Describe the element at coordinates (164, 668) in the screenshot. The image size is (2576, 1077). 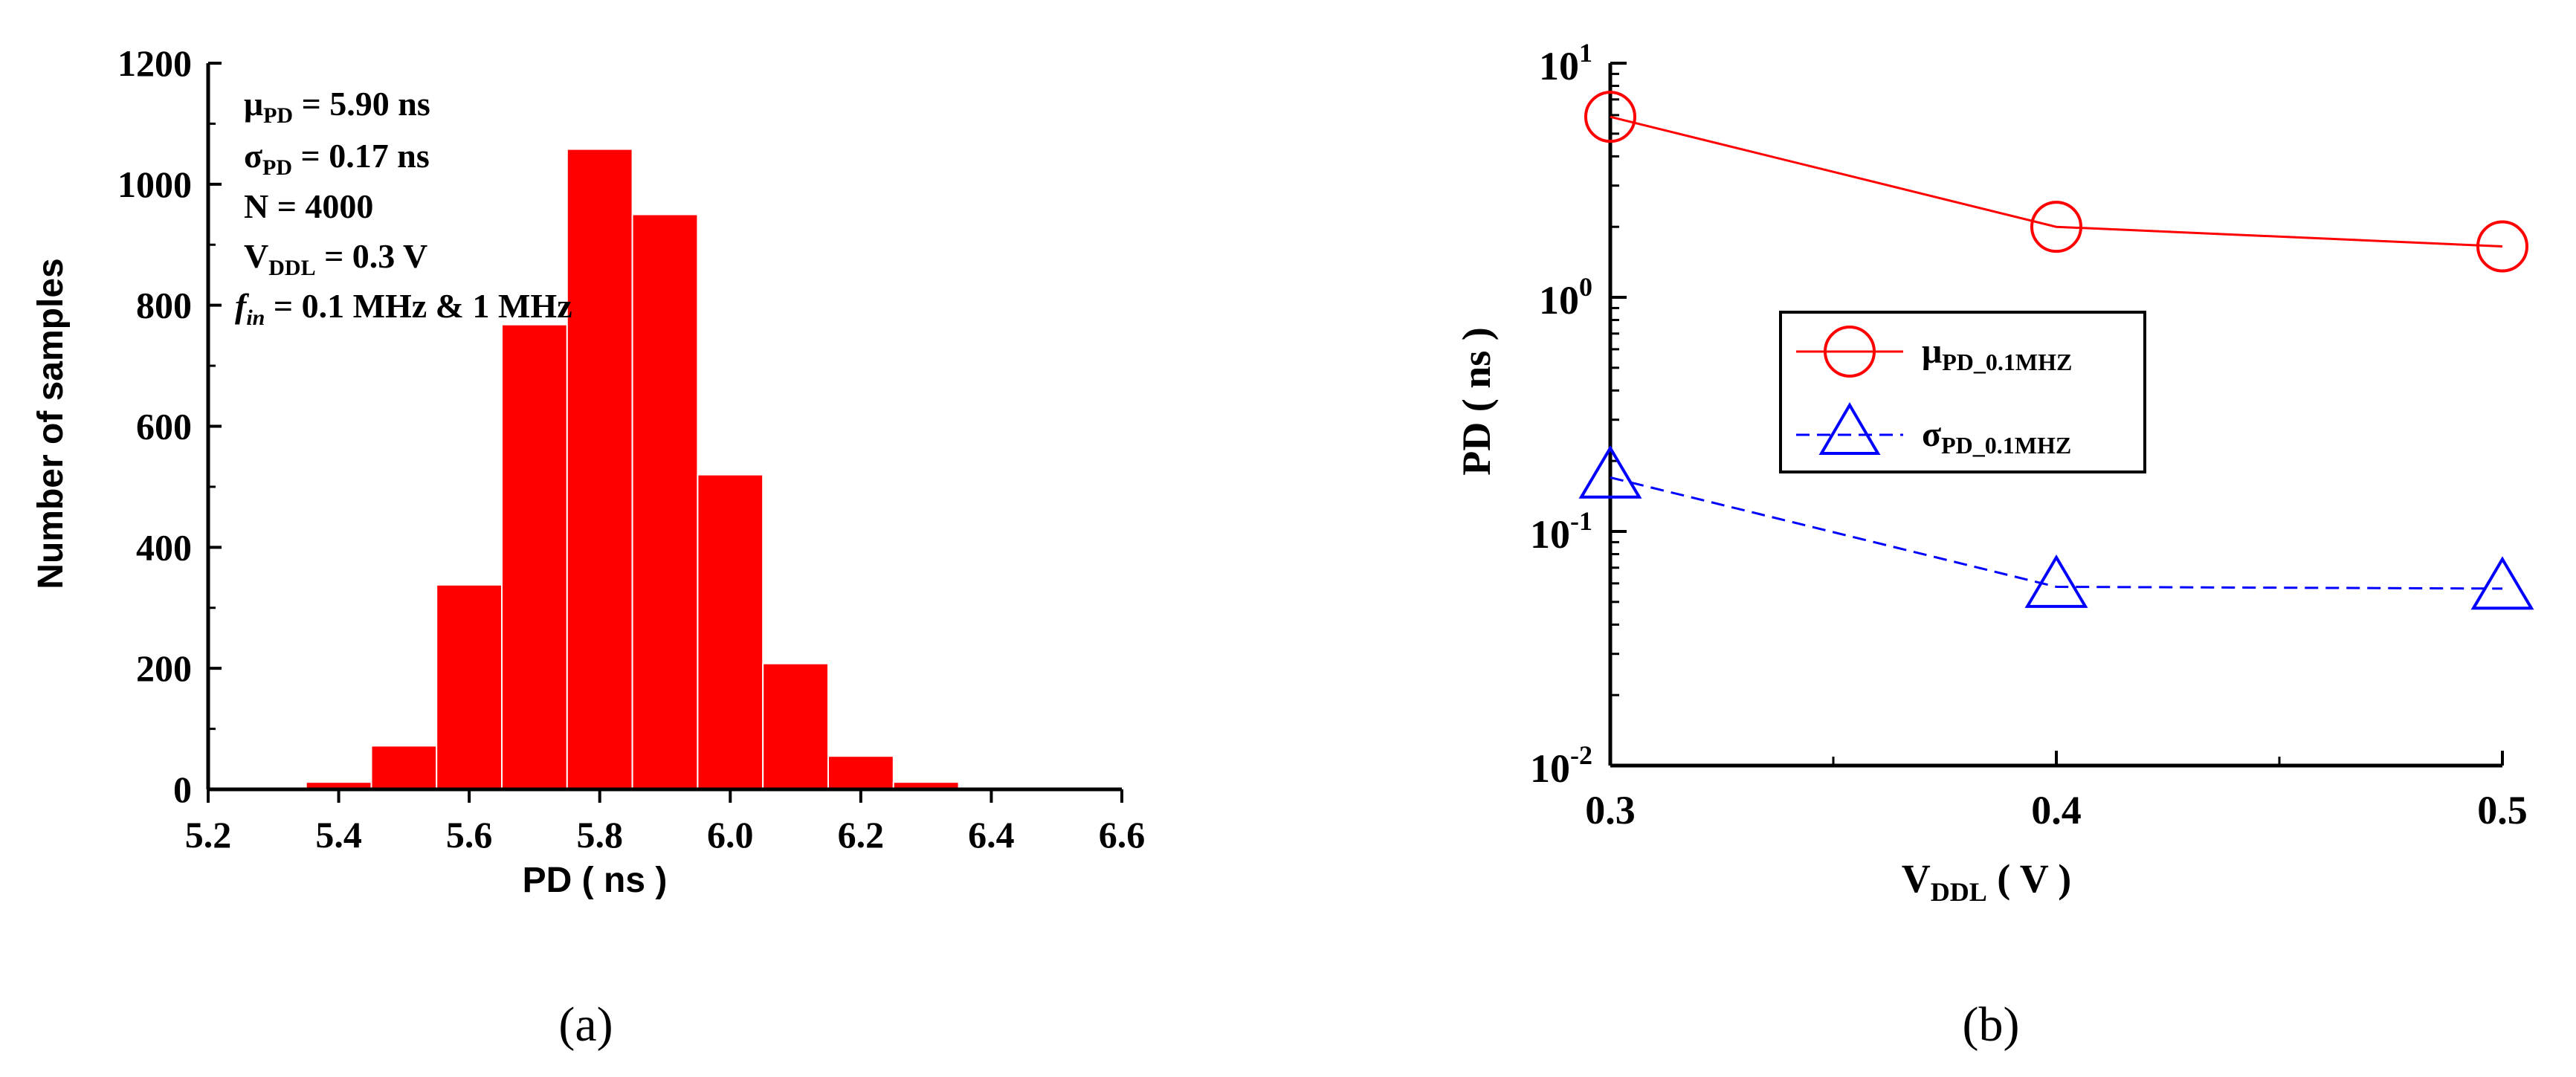
I see `y-tick-label: 200` at that location.